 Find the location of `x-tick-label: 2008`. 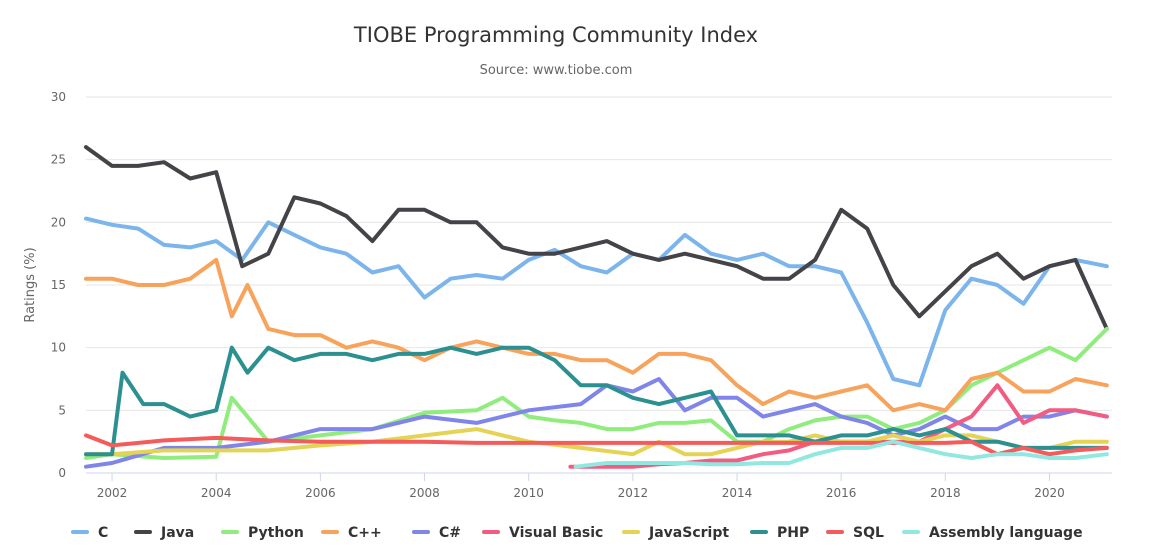

x-tick-label: 2008 is located at coordinates (424, 493).